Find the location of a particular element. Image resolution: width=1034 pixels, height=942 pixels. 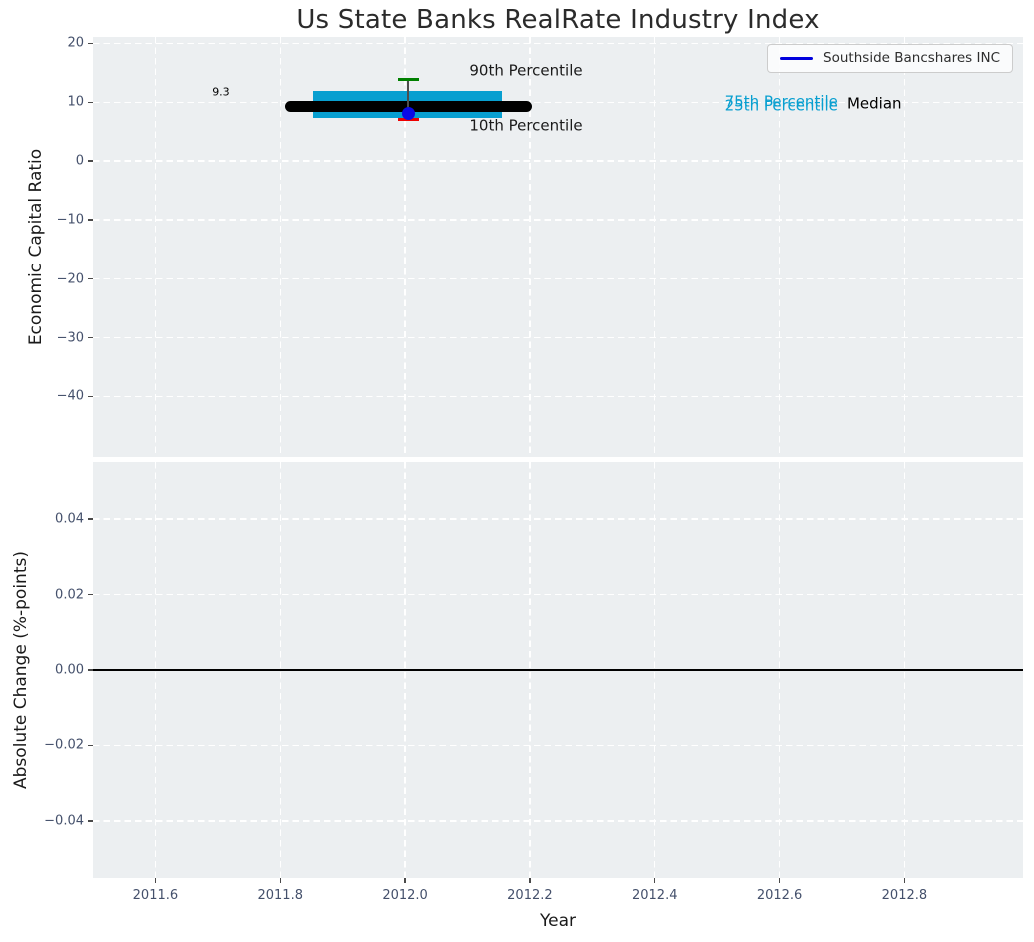

p90-cap is located at coordinates (408, 80).